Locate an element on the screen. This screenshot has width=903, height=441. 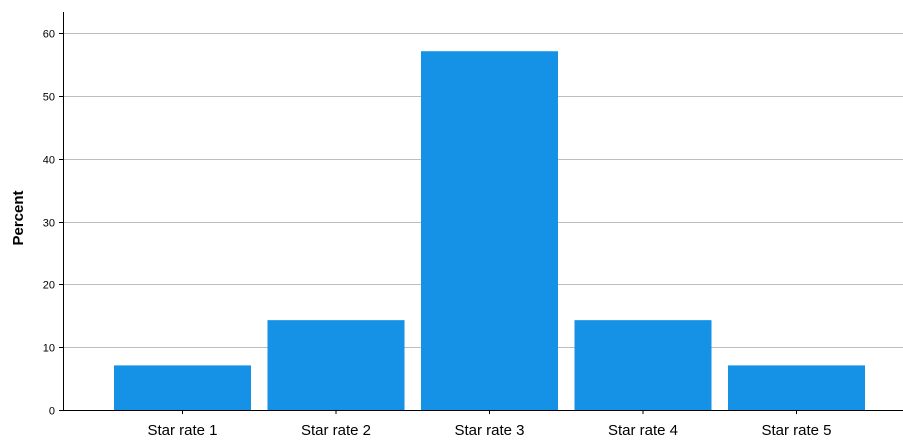
x-tick-label: Star rate 1 is located at coordinates (182, 429).